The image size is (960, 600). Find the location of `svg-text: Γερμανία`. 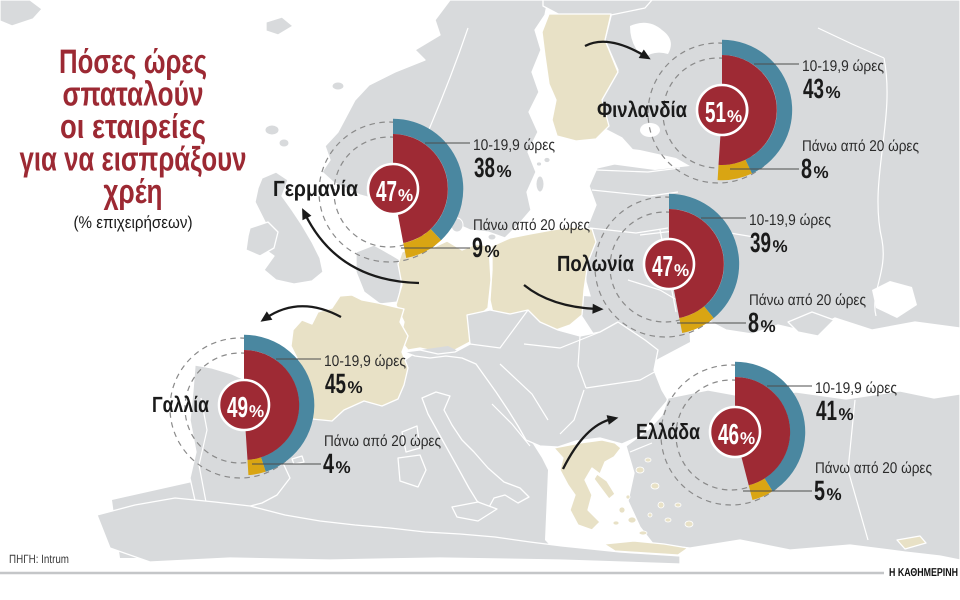

svg-text: Γερμανία is located at coordinates (315, 188).